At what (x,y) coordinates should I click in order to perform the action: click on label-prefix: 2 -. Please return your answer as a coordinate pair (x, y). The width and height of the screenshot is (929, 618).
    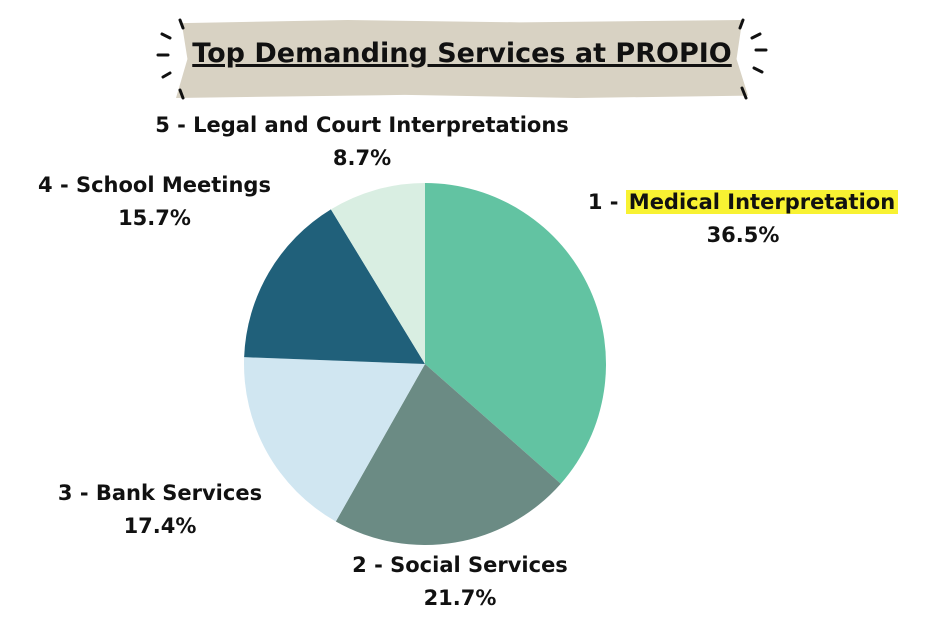
    Looking at the image, I should click on (371, 565).